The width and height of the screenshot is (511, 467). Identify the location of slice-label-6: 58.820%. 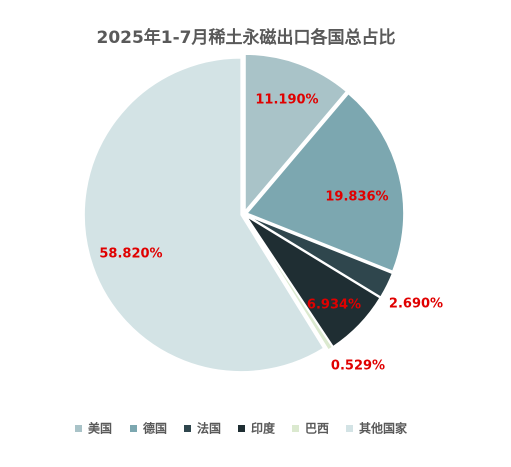
(130, 254).